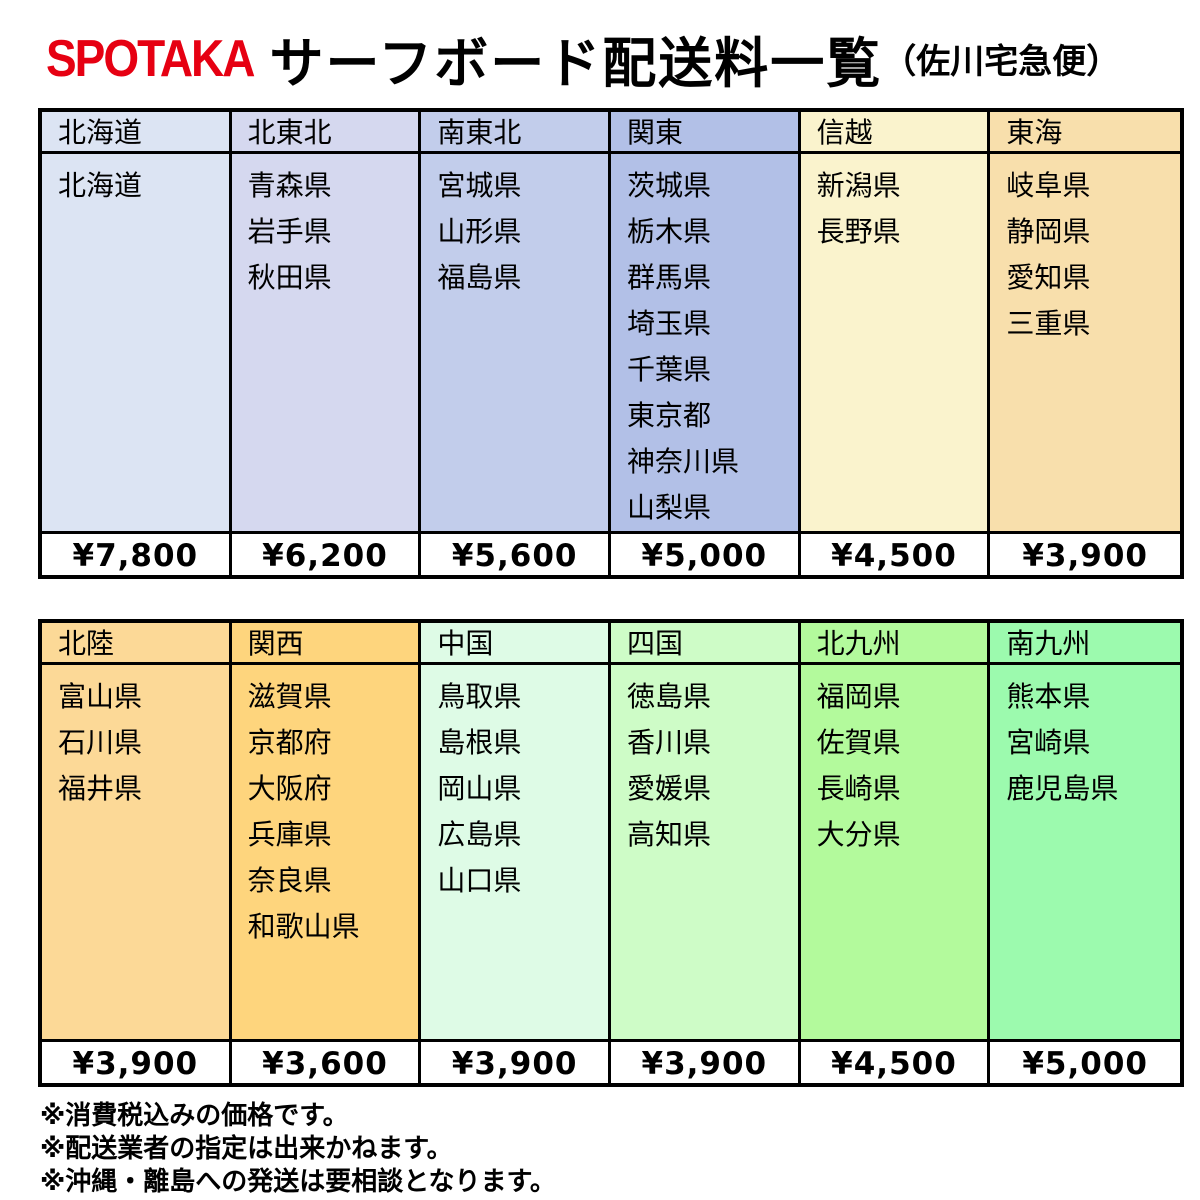 Image resolution: width=1200 pixels, height=1200 pixels. I want to click on region-column-hokkaido: 北海道 北海道 ¥7,800, so click(137, 343).